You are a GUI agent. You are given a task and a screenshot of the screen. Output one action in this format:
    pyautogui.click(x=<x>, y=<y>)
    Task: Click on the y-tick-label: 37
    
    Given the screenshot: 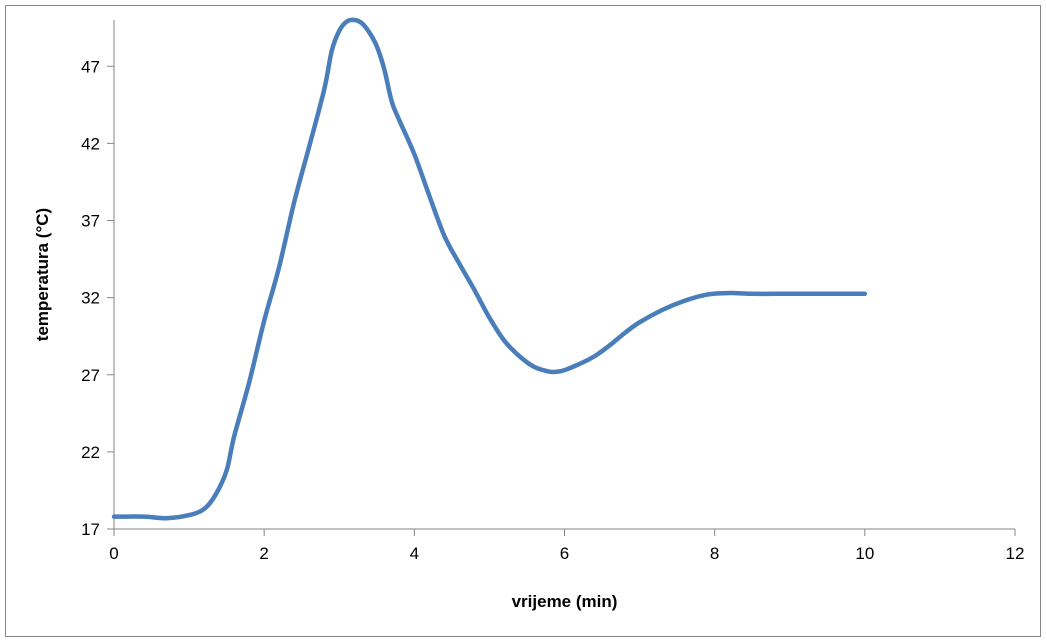 What is the action you would take?
    pyautogui.click(x=90, y=221)
    